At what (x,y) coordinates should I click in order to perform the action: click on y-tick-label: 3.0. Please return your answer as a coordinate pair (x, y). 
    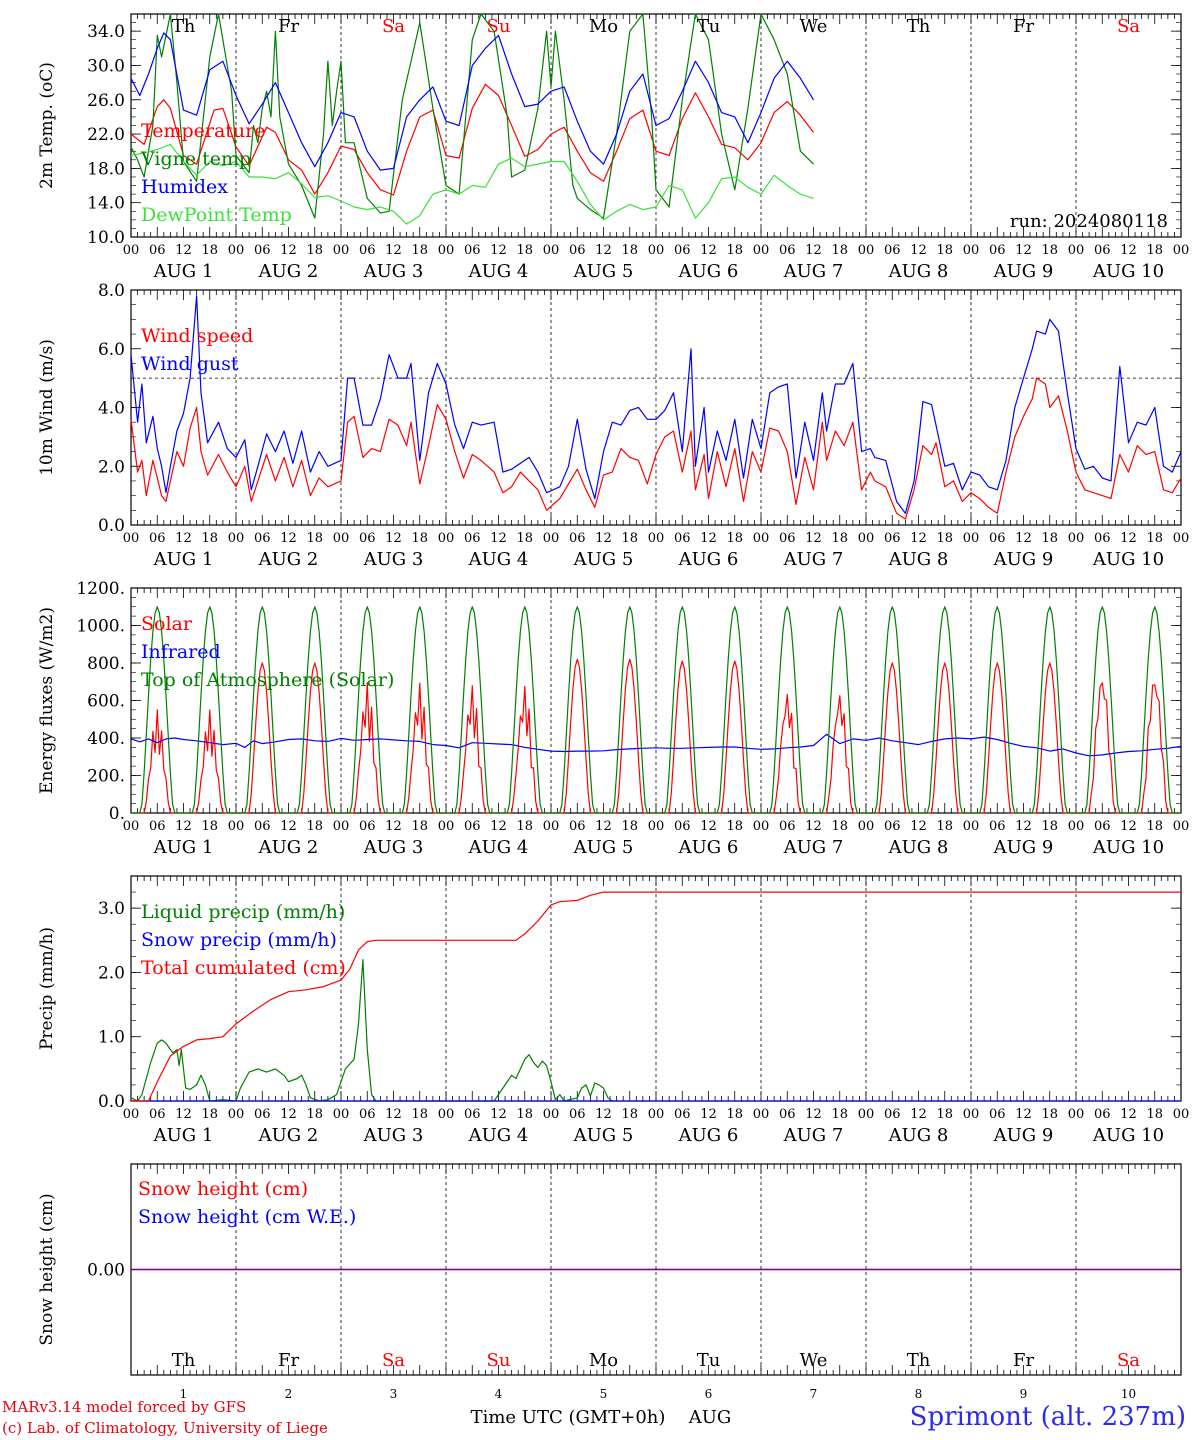
    Looking at the image, I should click on (111, 909).